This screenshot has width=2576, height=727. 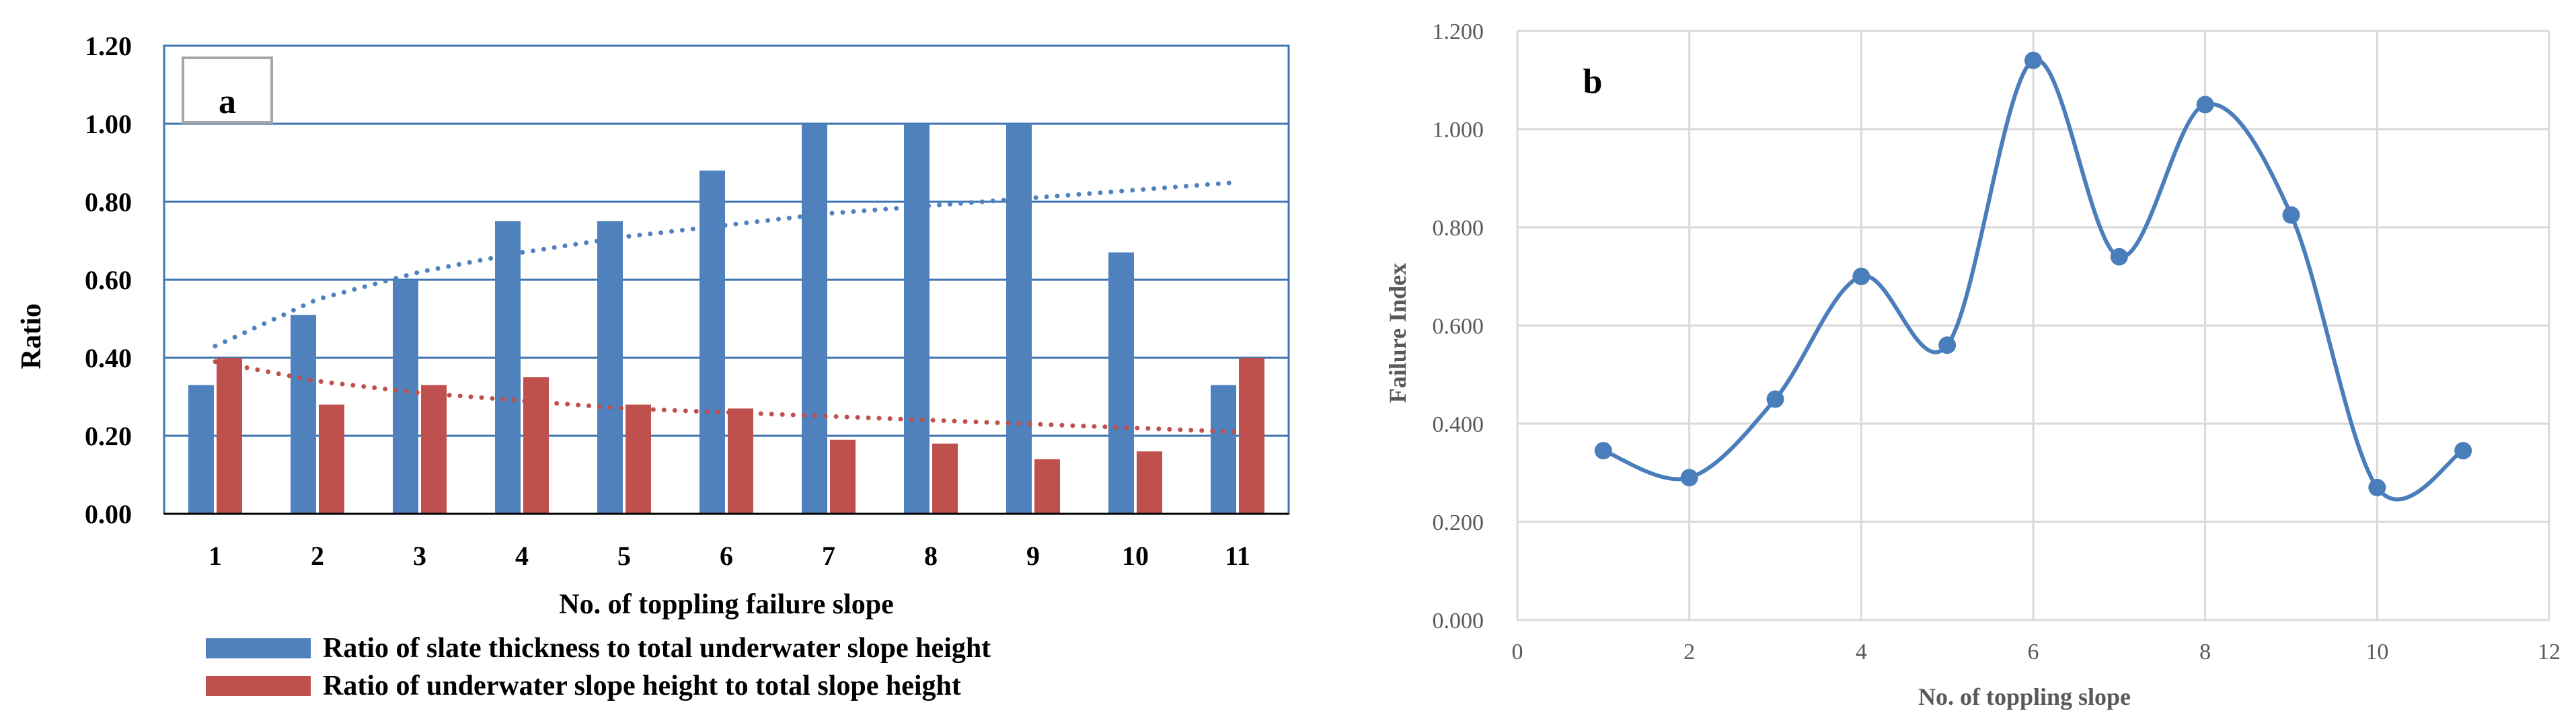 What do you see at coordinates (624, 556) in the screenshot?
I see `panel-a-x-tick: 5` at bounding box center [624, 556].